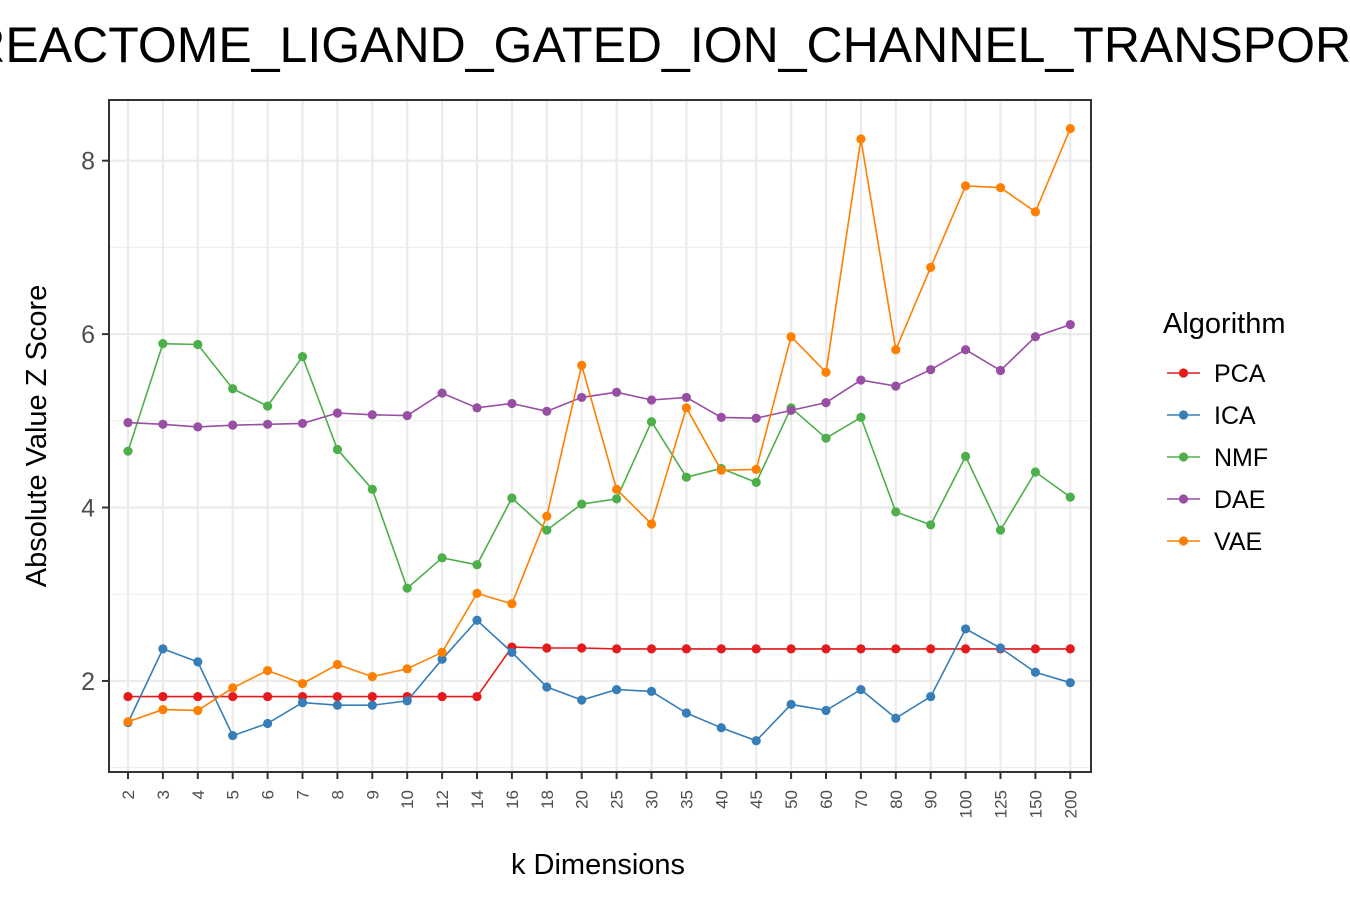 Image resolution: width=1350 pixels, height=900 pixels. Describe the element at coordinates (88, 509) in the screenshot. I see `y-tick-label: 4` at that location.